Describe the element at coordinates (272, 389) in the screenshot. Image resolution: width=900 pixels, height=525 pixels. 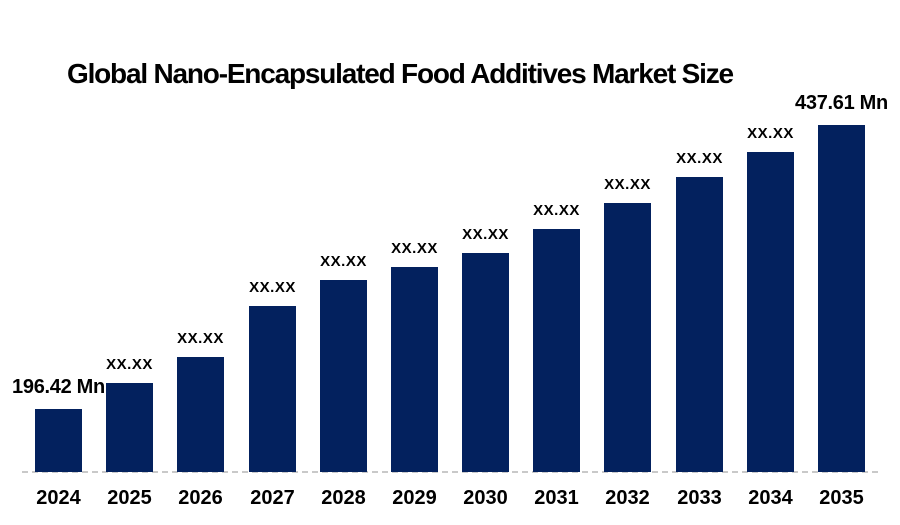
I see `bar-2027` at that location.